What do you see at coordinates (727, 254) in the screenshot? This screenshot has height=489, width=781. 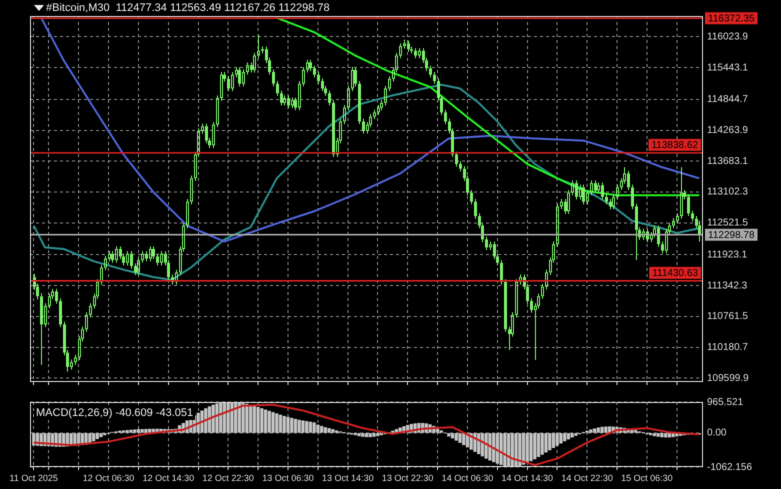 I see `y-tick-label: 111923.1` at bounding box center [727, 254].